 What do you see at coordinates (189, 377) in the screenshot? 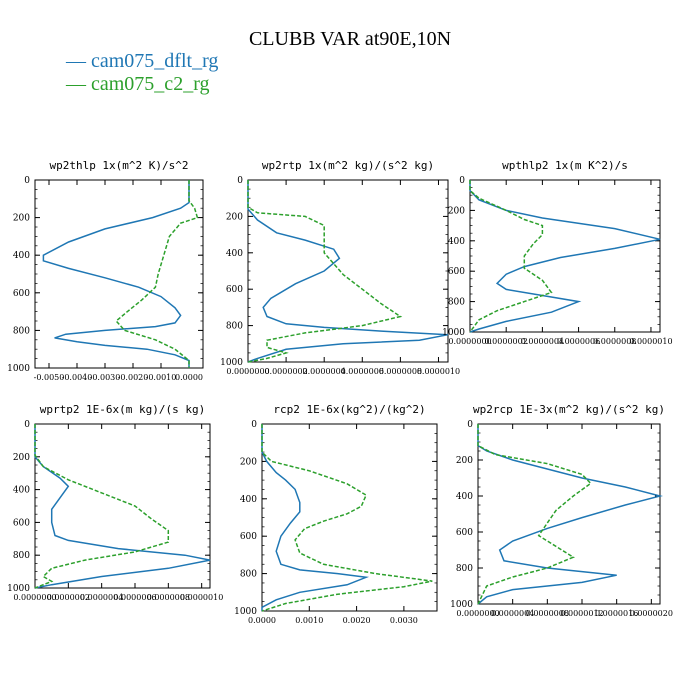
I see `x-tick-label-0-5: 0.0000` at bounding box center [189, 377].